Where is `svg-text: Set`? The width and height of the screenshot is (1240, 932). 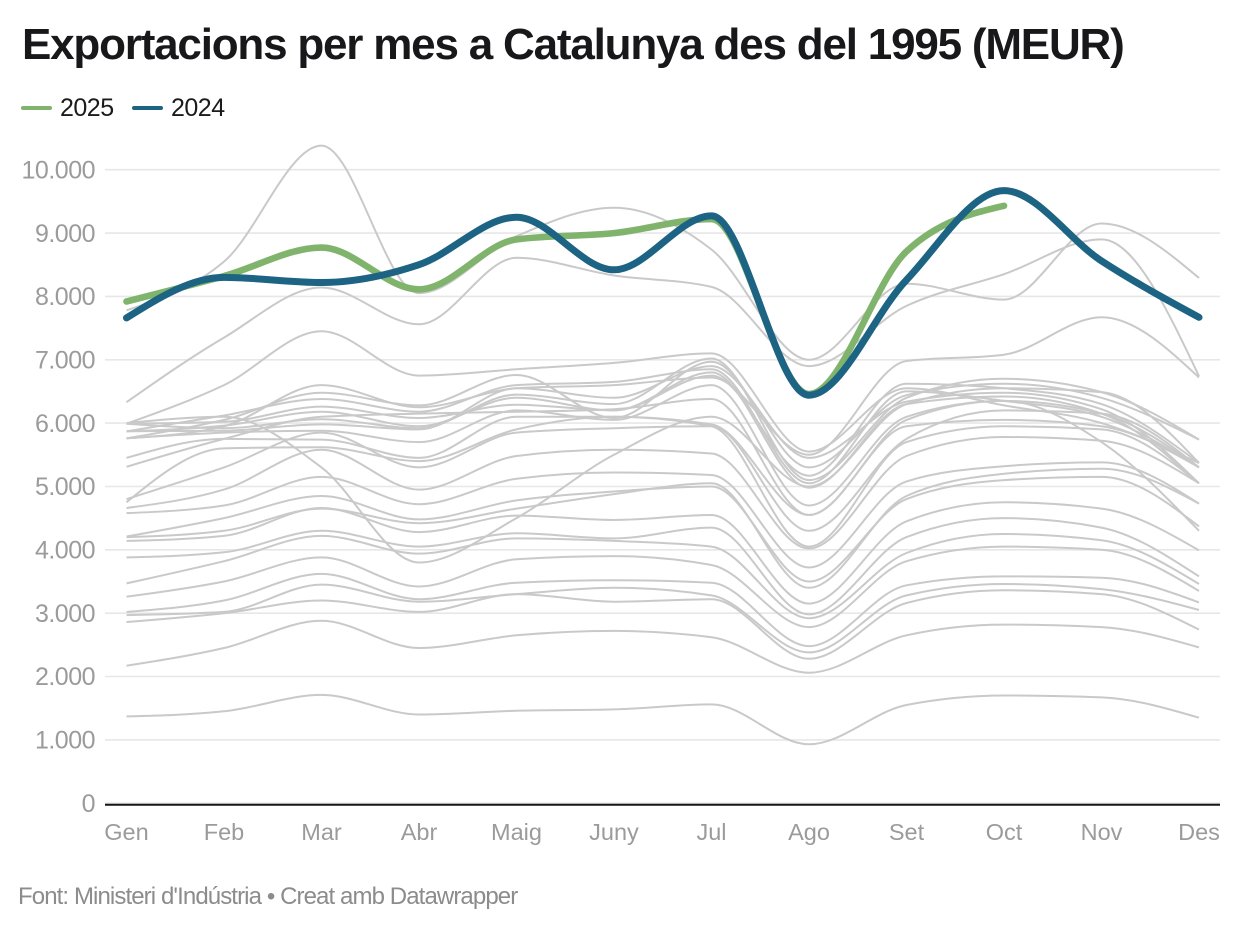
svg-text: Set is located at coordinates (907, 832).